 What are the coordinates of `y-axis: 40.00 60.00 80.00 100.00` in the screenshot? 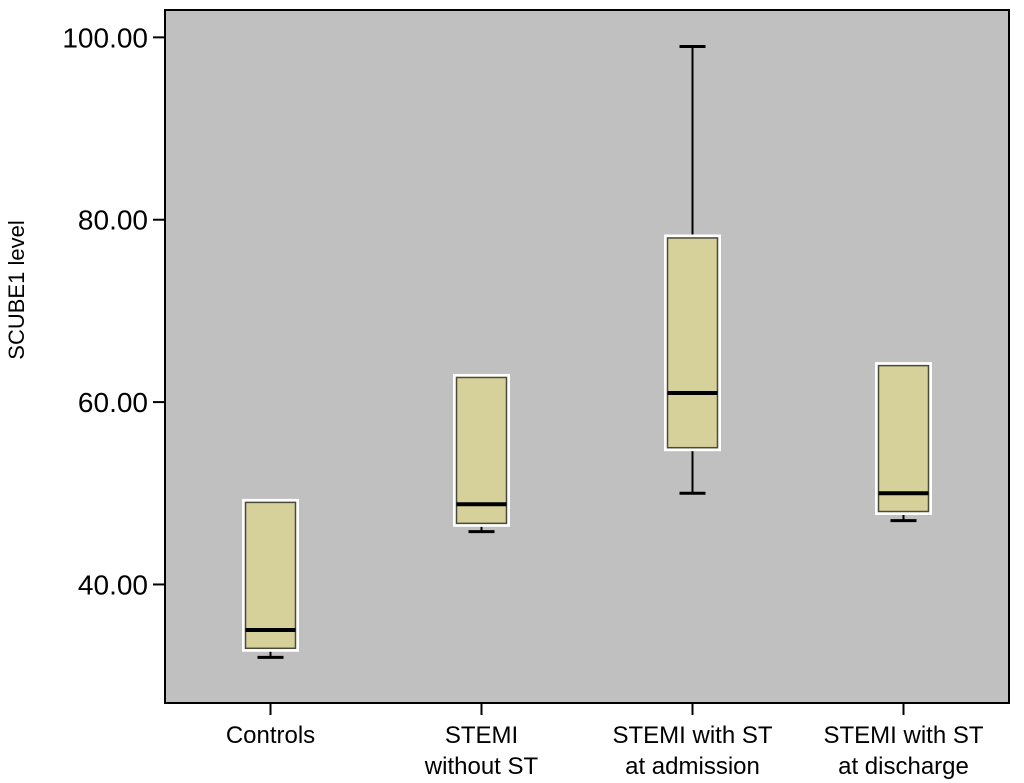 It's located at (113, 311).